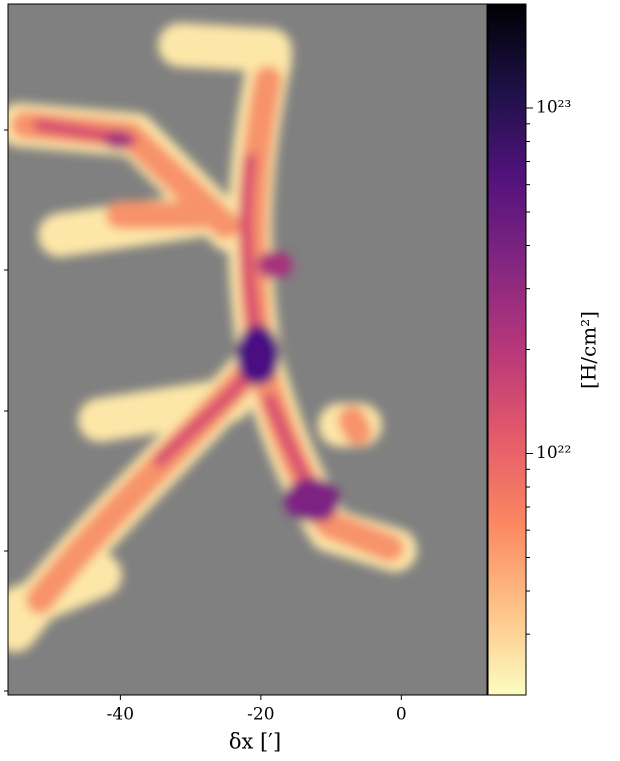 The image size is (620, 761). I want to click on x-tick-label: 0, so click(401, 715).